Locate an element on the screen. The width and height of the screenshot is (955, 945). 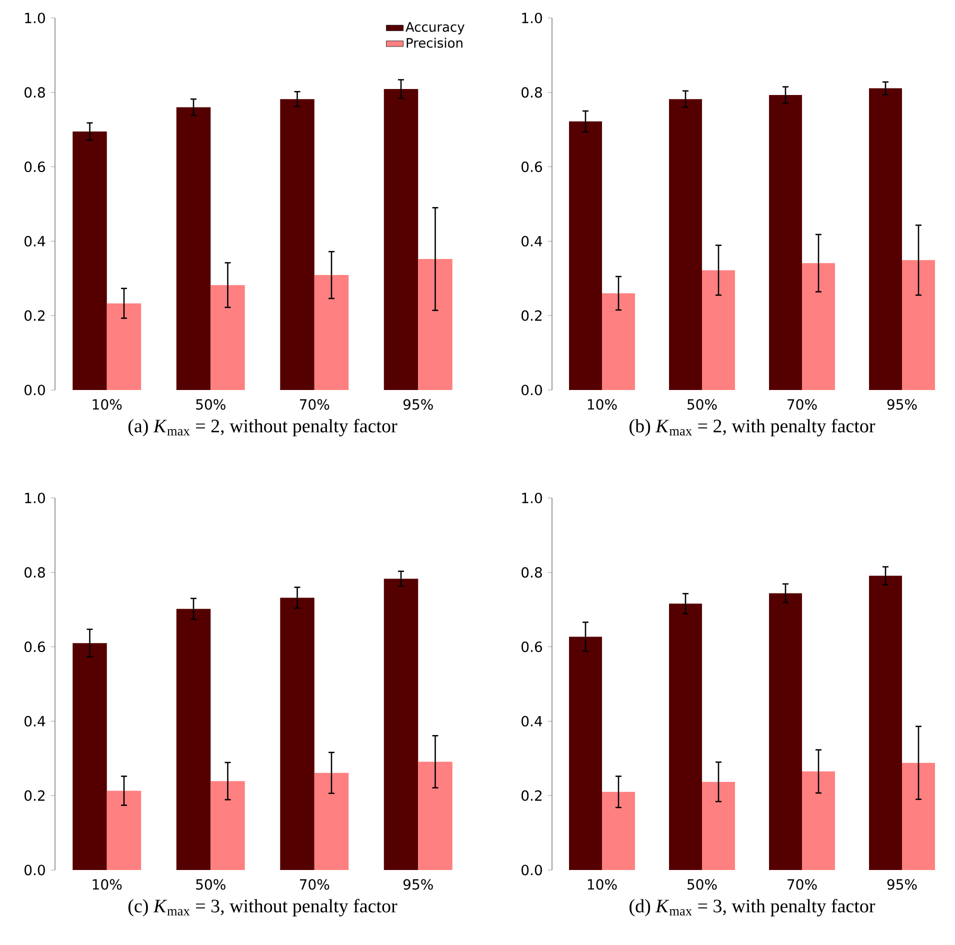
text: (a) K$_{max}$ = 2, without penalty factor is located at coordinates (263, 427).